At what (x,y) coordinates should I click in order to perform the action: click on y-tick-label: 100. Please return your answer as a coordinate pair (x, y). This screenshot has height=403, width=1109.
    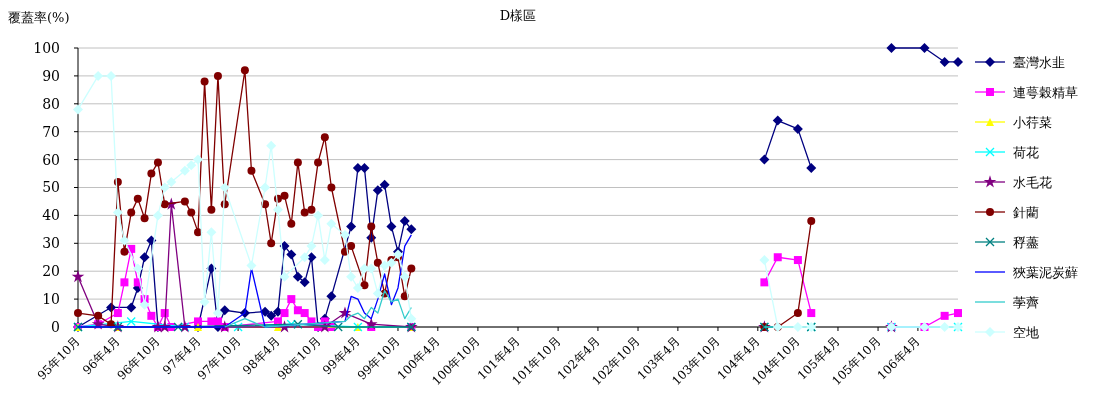
    Looking at the image, I should click on (46, 47).